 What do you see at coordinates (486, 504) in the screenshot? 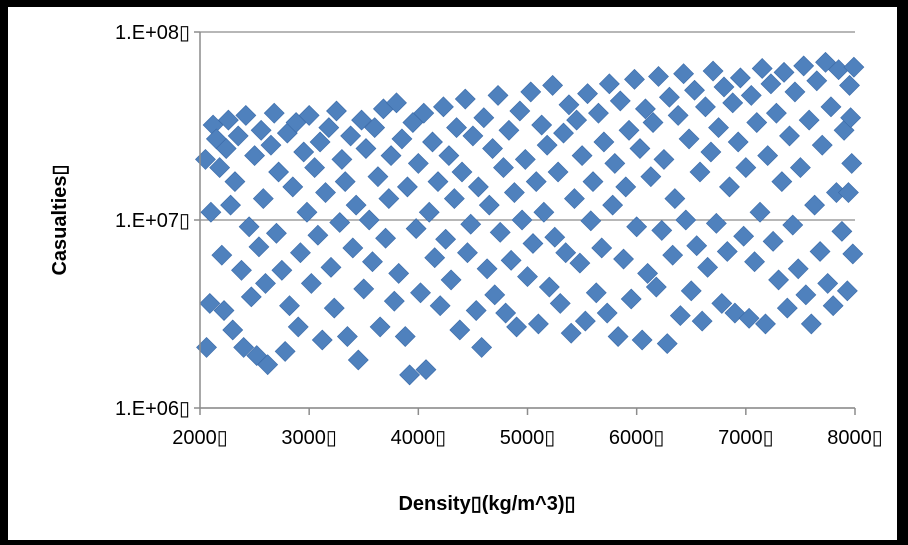
I see `x-axis-title: Density▯(kg/m^3)▯` at bounding box center [486, 504].